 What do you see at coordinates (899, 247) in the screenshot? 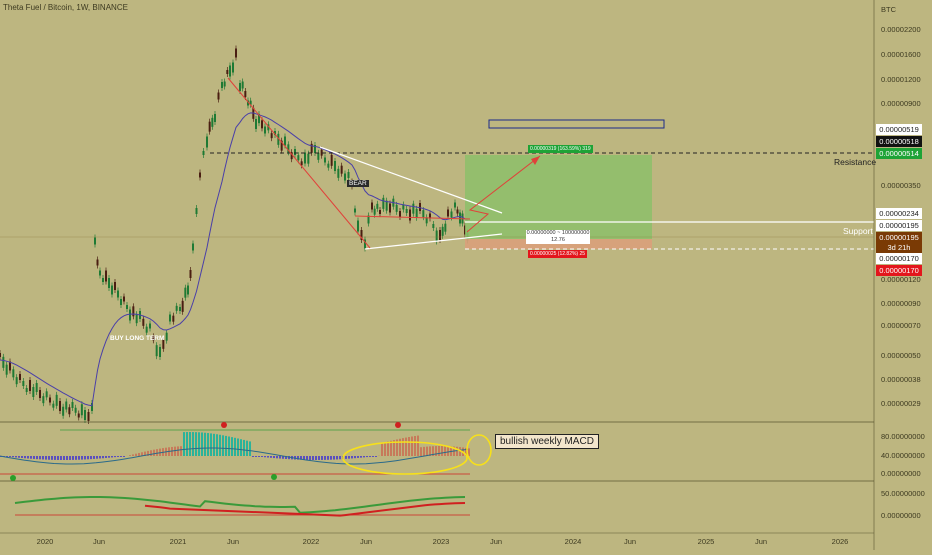
I see `price-label: 3d 21h` at bounding box center [899, 247].